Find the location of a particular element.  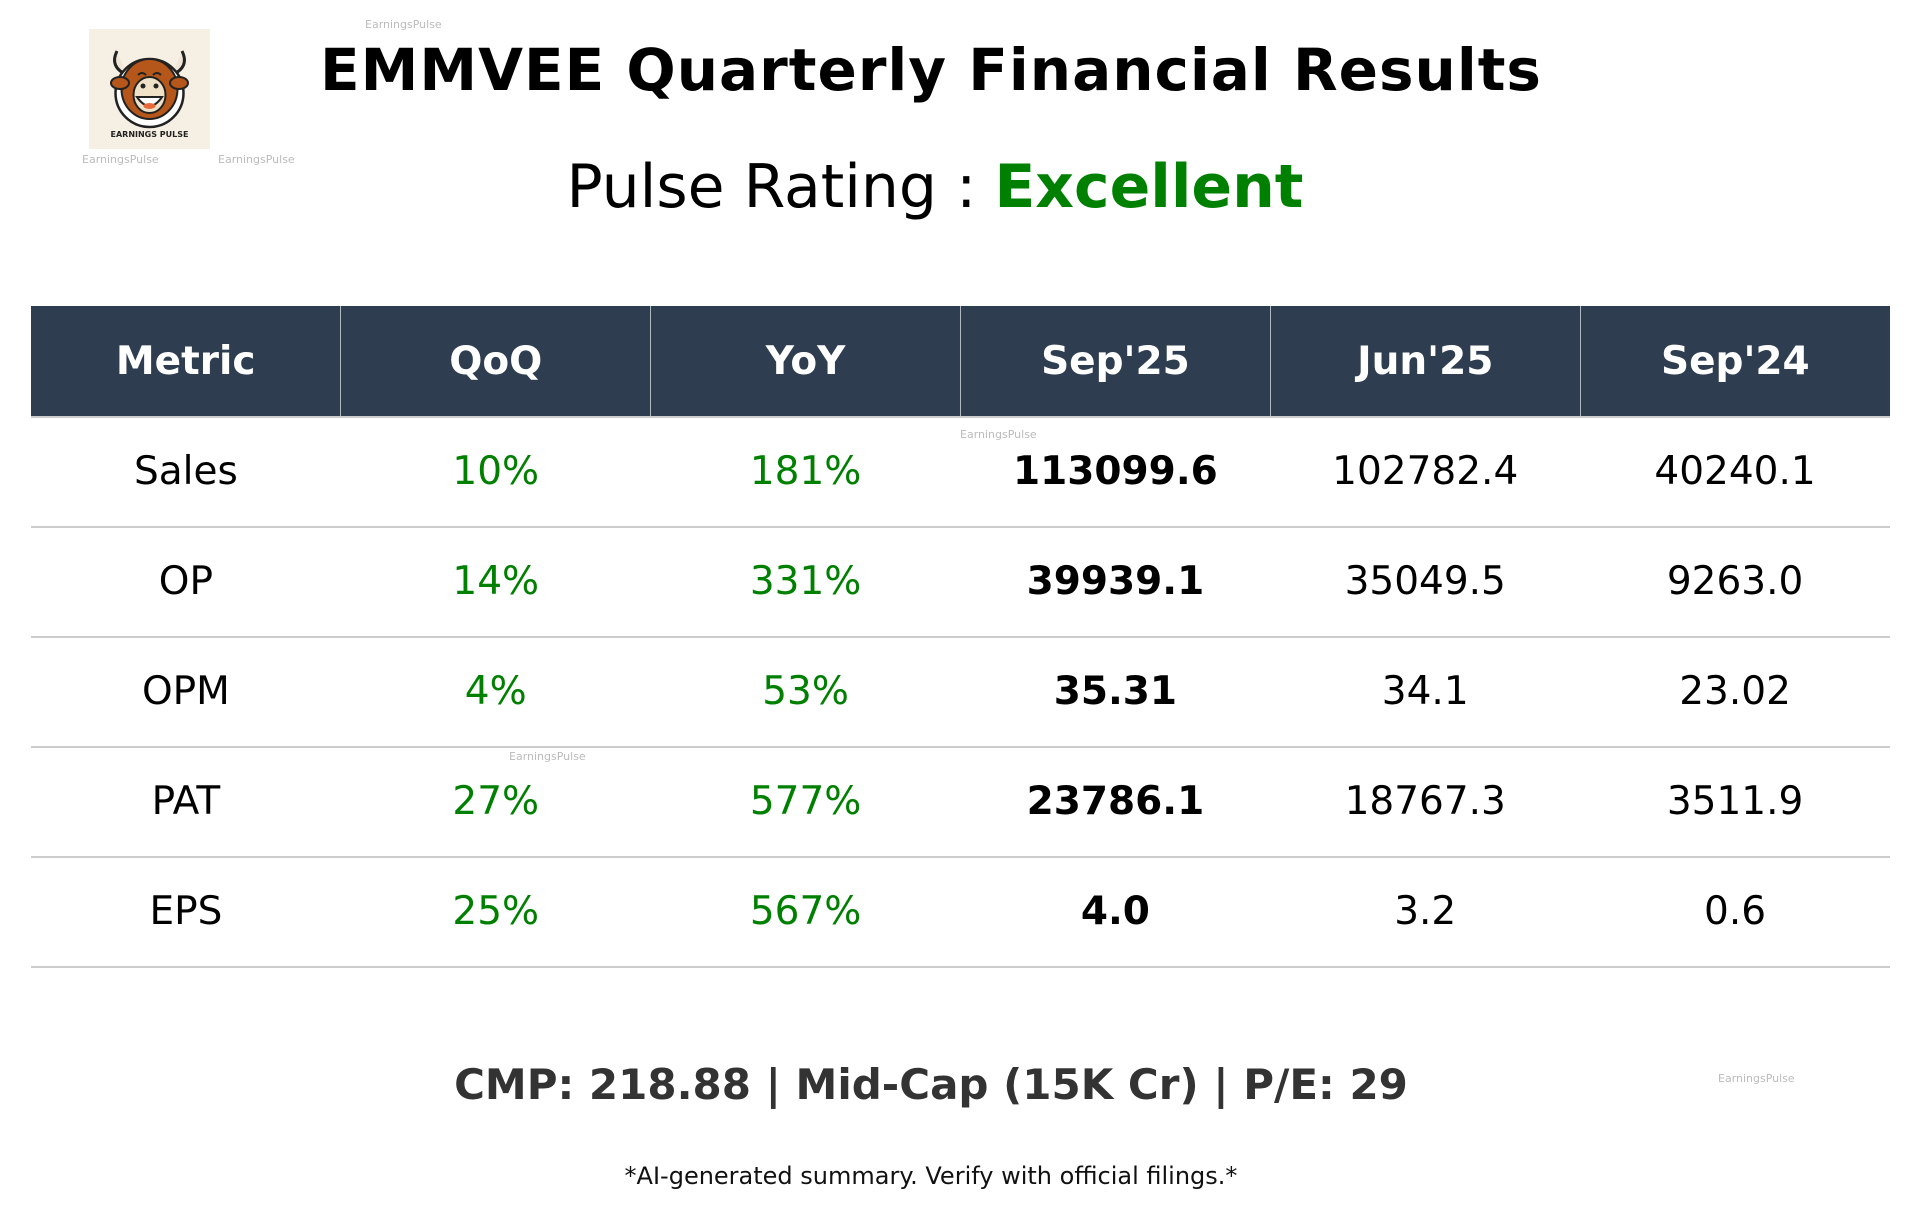

cell-yoy: 577% is located at coordinates (805, 802).